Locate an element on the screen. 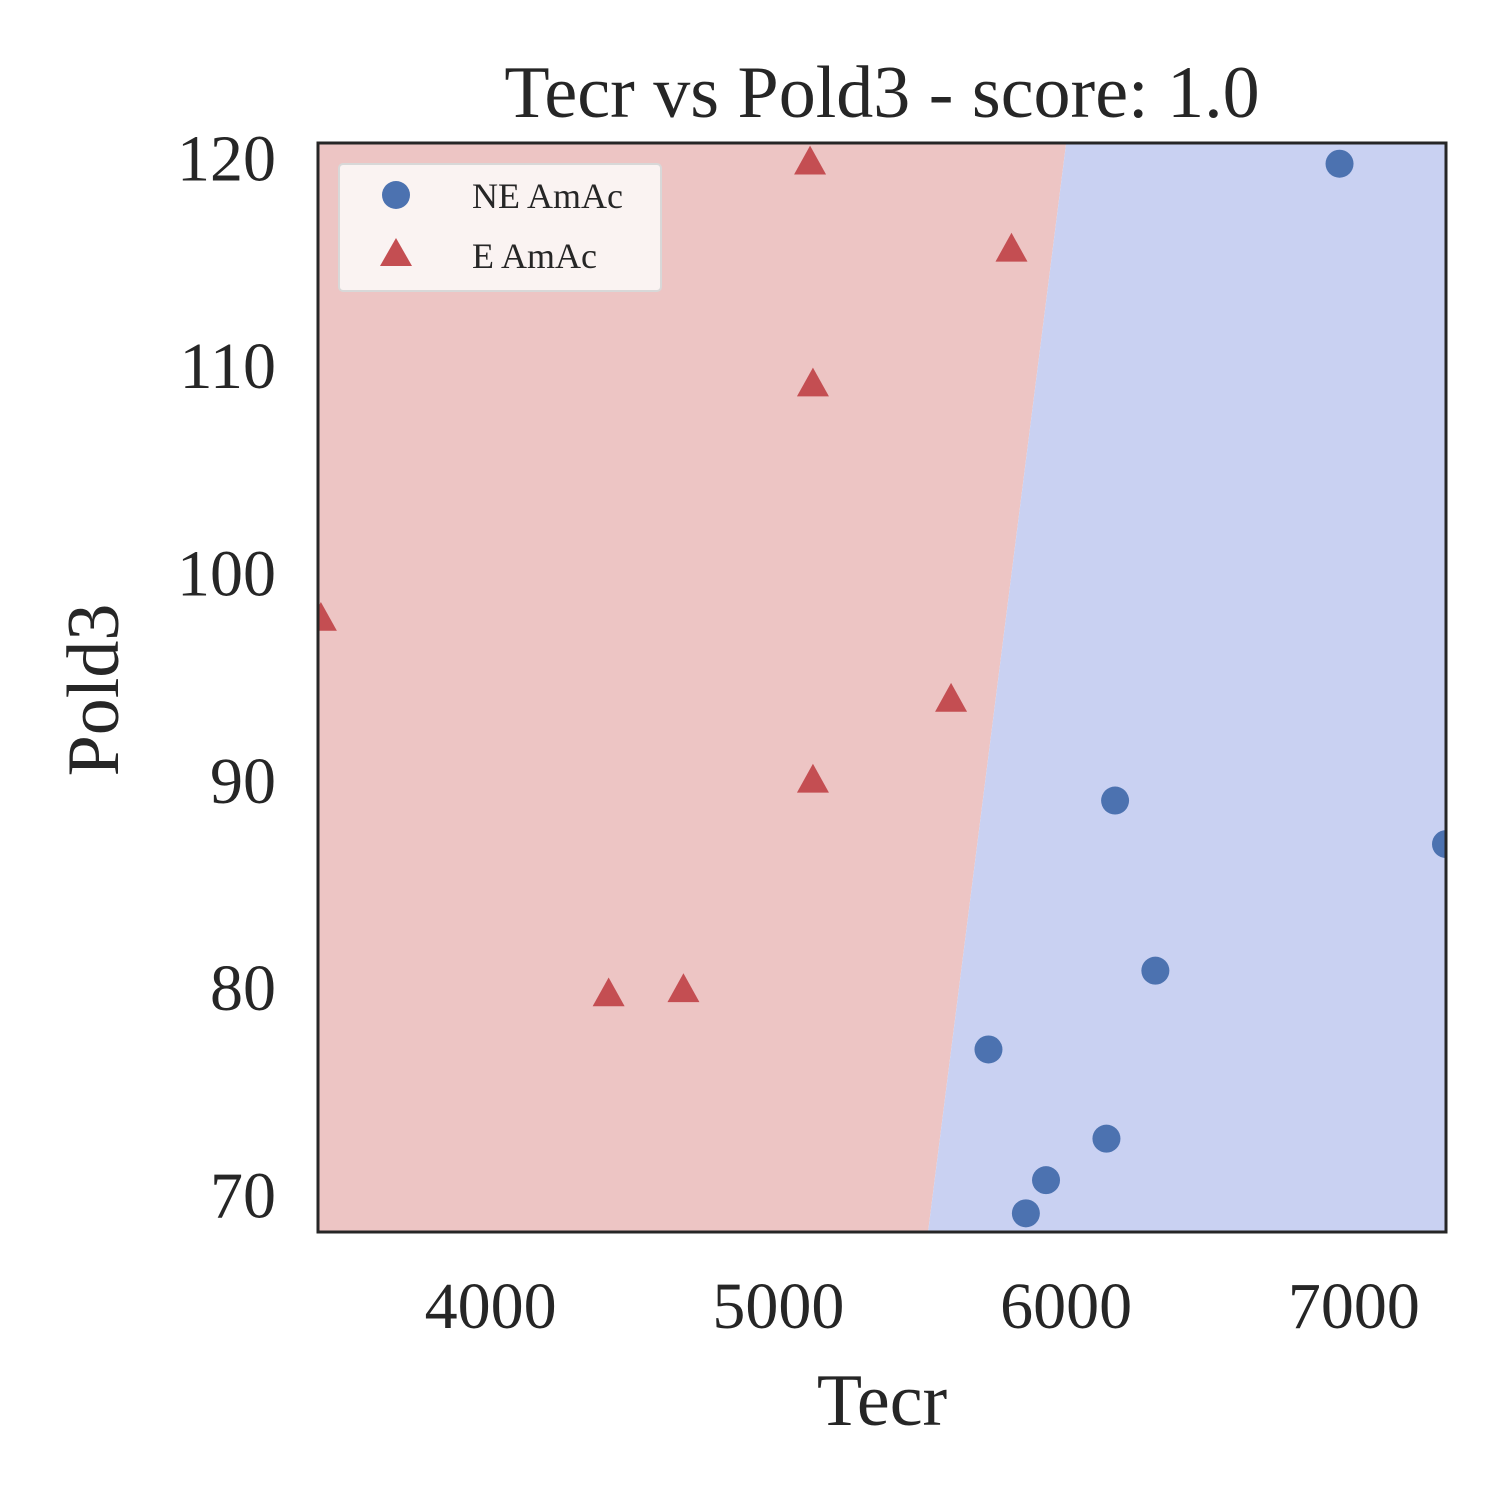 Image resolution: width=1500 pixels, height=1500 pixels. x-tick-label: 5000 is located at coordinates (778, 1306).